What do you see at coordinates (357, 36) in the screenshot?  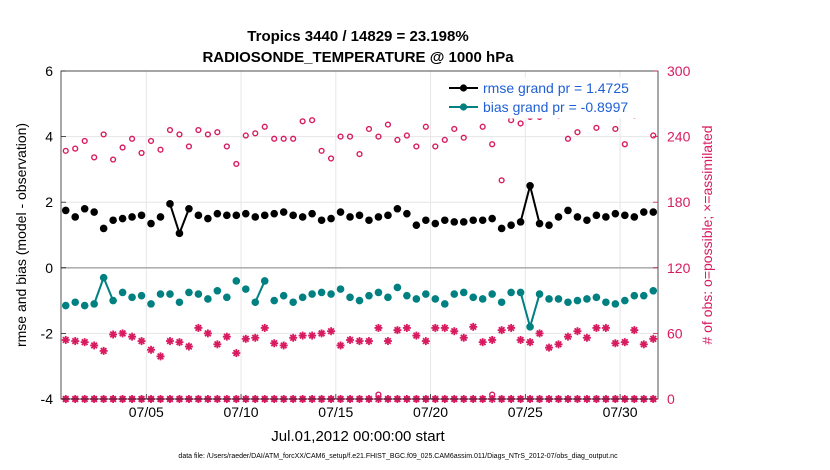 I see `chart-title-line1: Tropics 3440 / 14829 = 23.198%` at bounding box center [357, 36].